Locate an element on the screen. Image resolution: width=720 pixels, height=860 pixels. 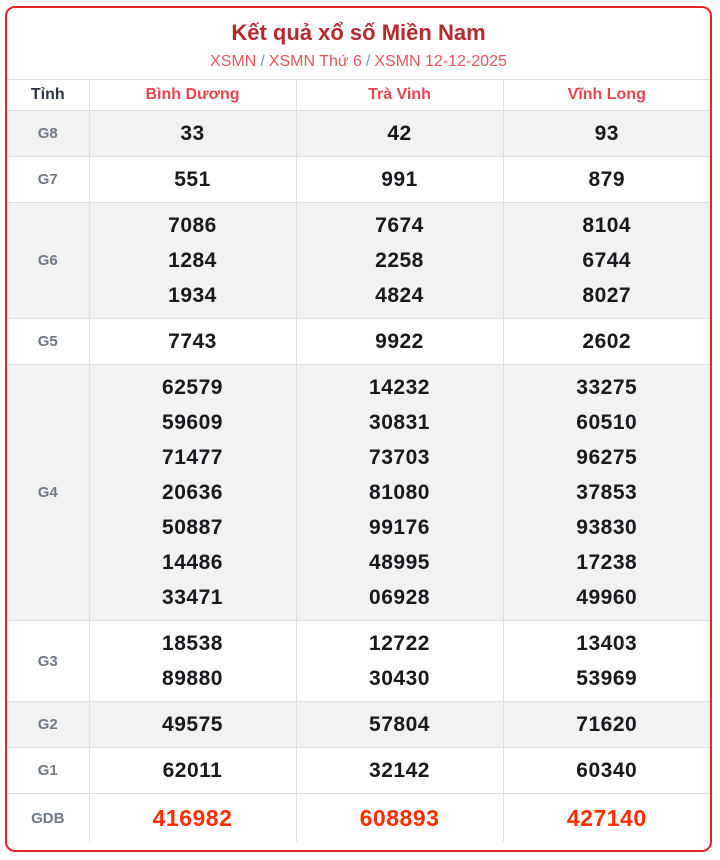
result-number: 427140 is located at coordinates (606, 818).